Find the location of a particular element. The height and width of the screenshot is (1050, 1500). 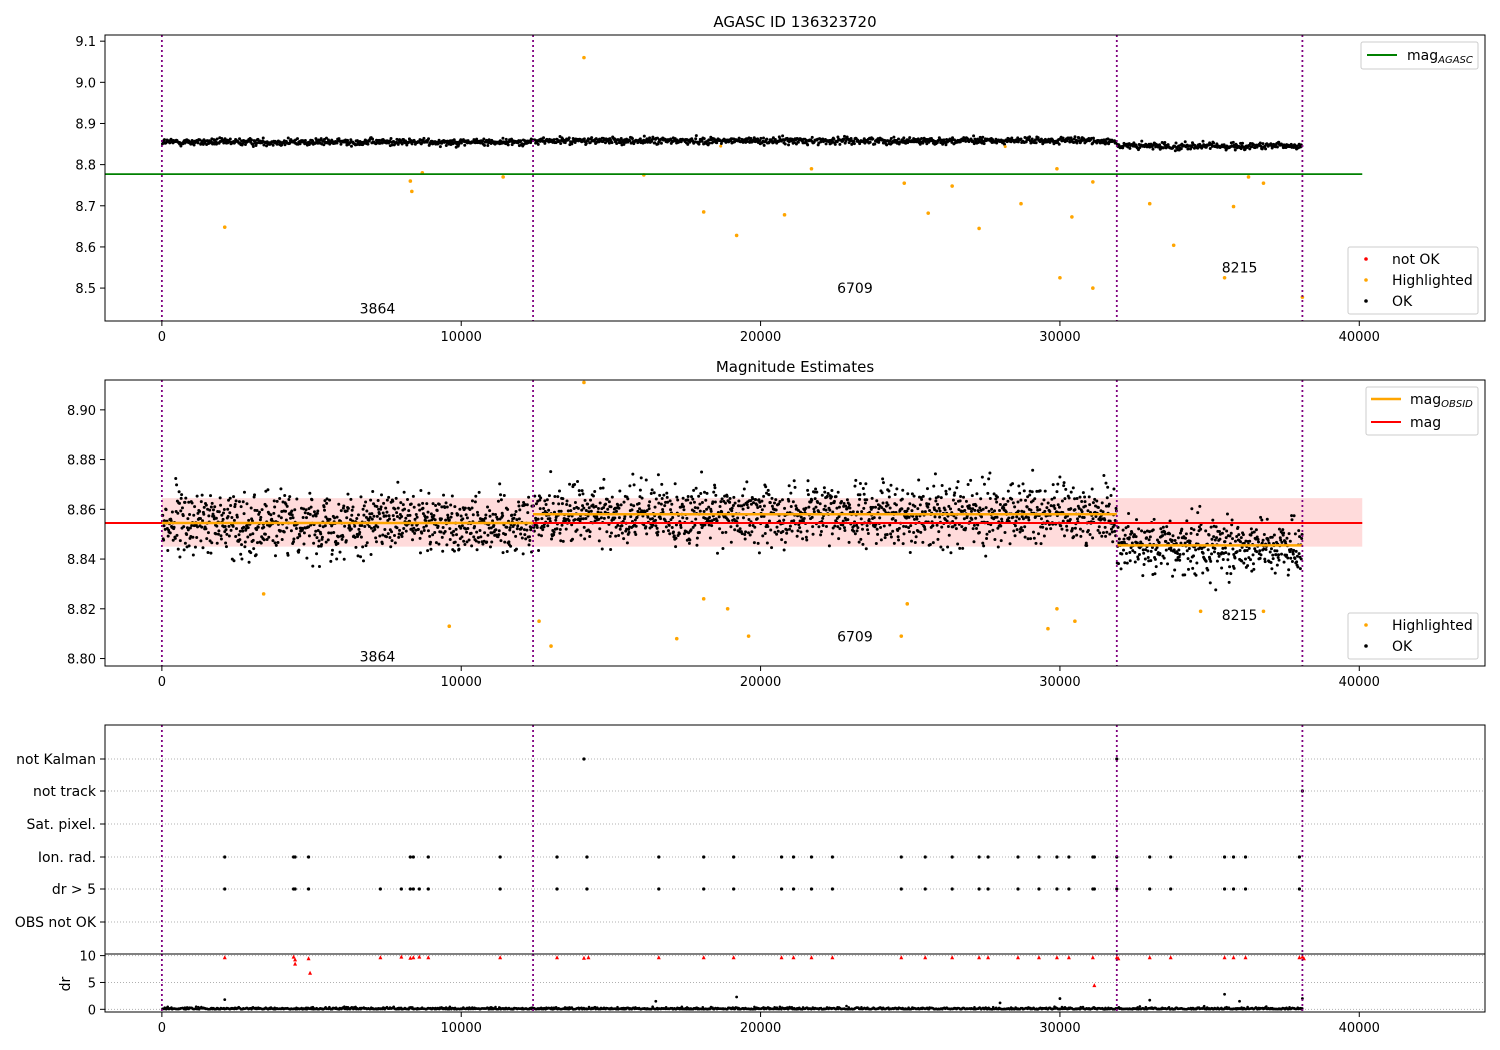

highlighted-point is located at coordinates (539, 621).